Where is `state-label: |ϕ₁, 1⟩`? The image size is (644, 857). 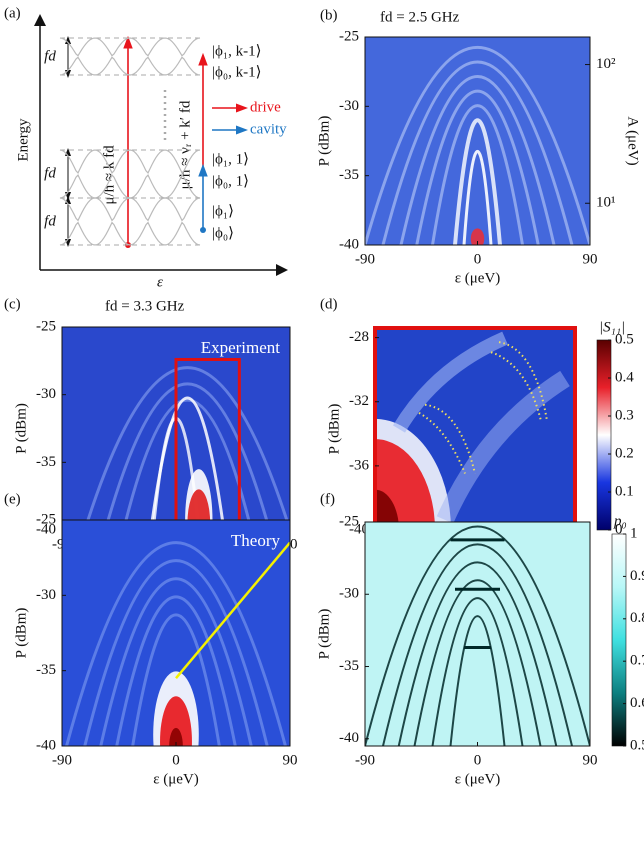
state-label: |ϕ₁, 1⟩ is located at coordinates (230, 159).